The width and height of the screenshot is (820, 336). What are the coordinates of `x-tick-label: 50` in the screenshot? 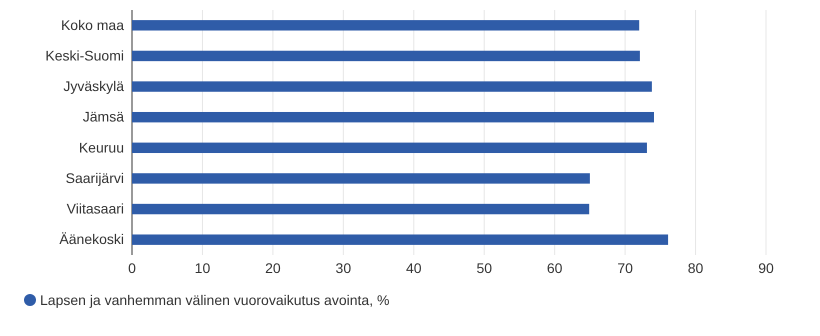 It's located at (484, 268).